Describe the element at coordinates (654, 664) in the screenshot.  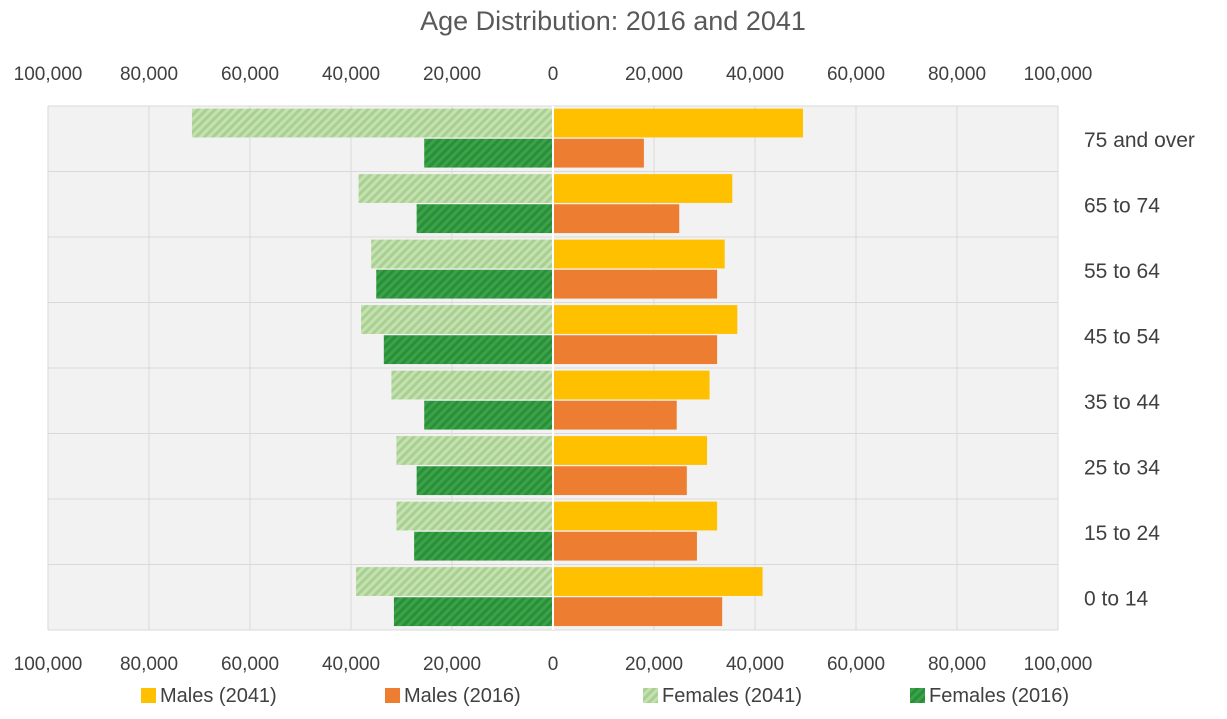
I see `x-tick-label-bottom-6: 20,000` at that location.